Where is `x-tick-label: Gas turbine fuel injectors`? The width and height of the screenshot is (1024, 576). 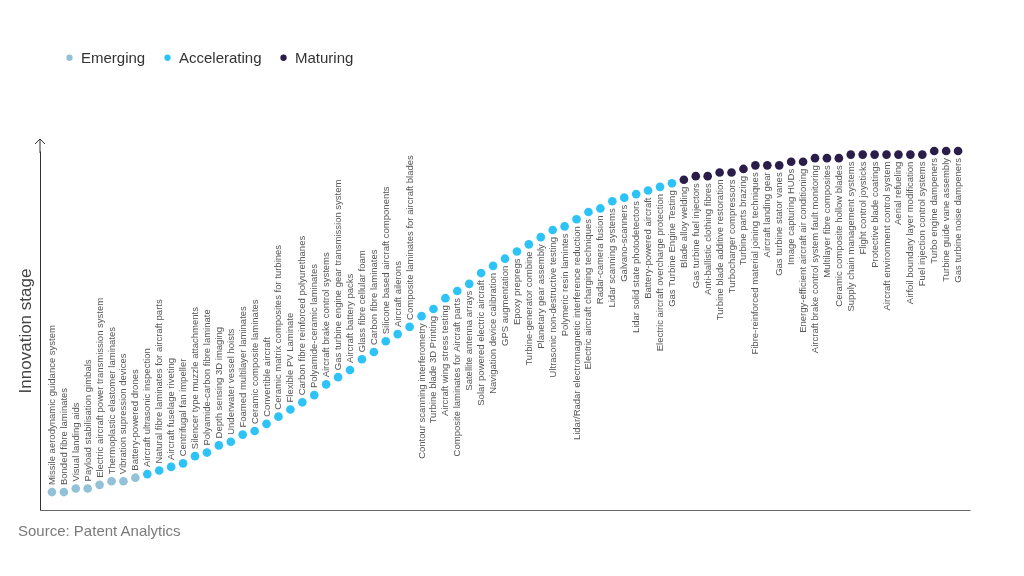
x-tick-label: Gas turbine fuel injectors is located at coordinates (695, 235).